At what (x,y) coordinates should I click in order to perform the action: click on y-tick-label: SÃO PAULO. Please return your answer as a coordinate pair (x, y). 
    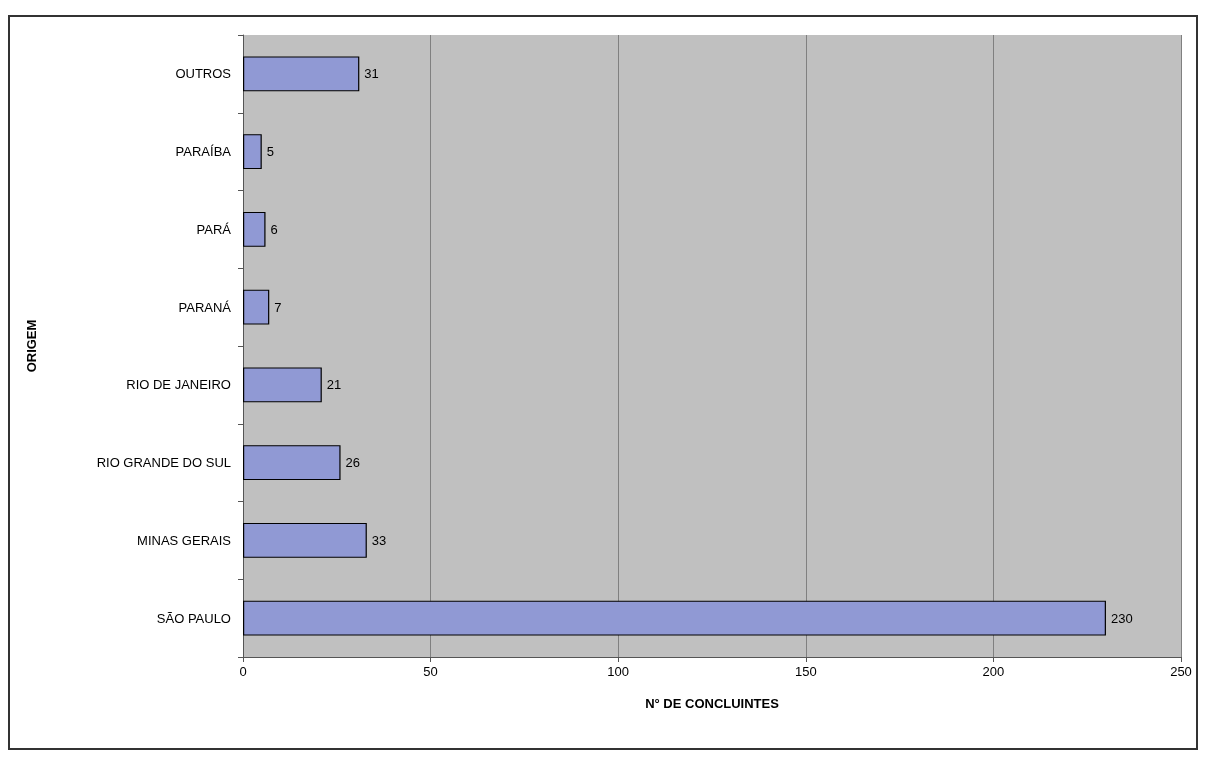
    Looking at the image, I should click on (193, 618).